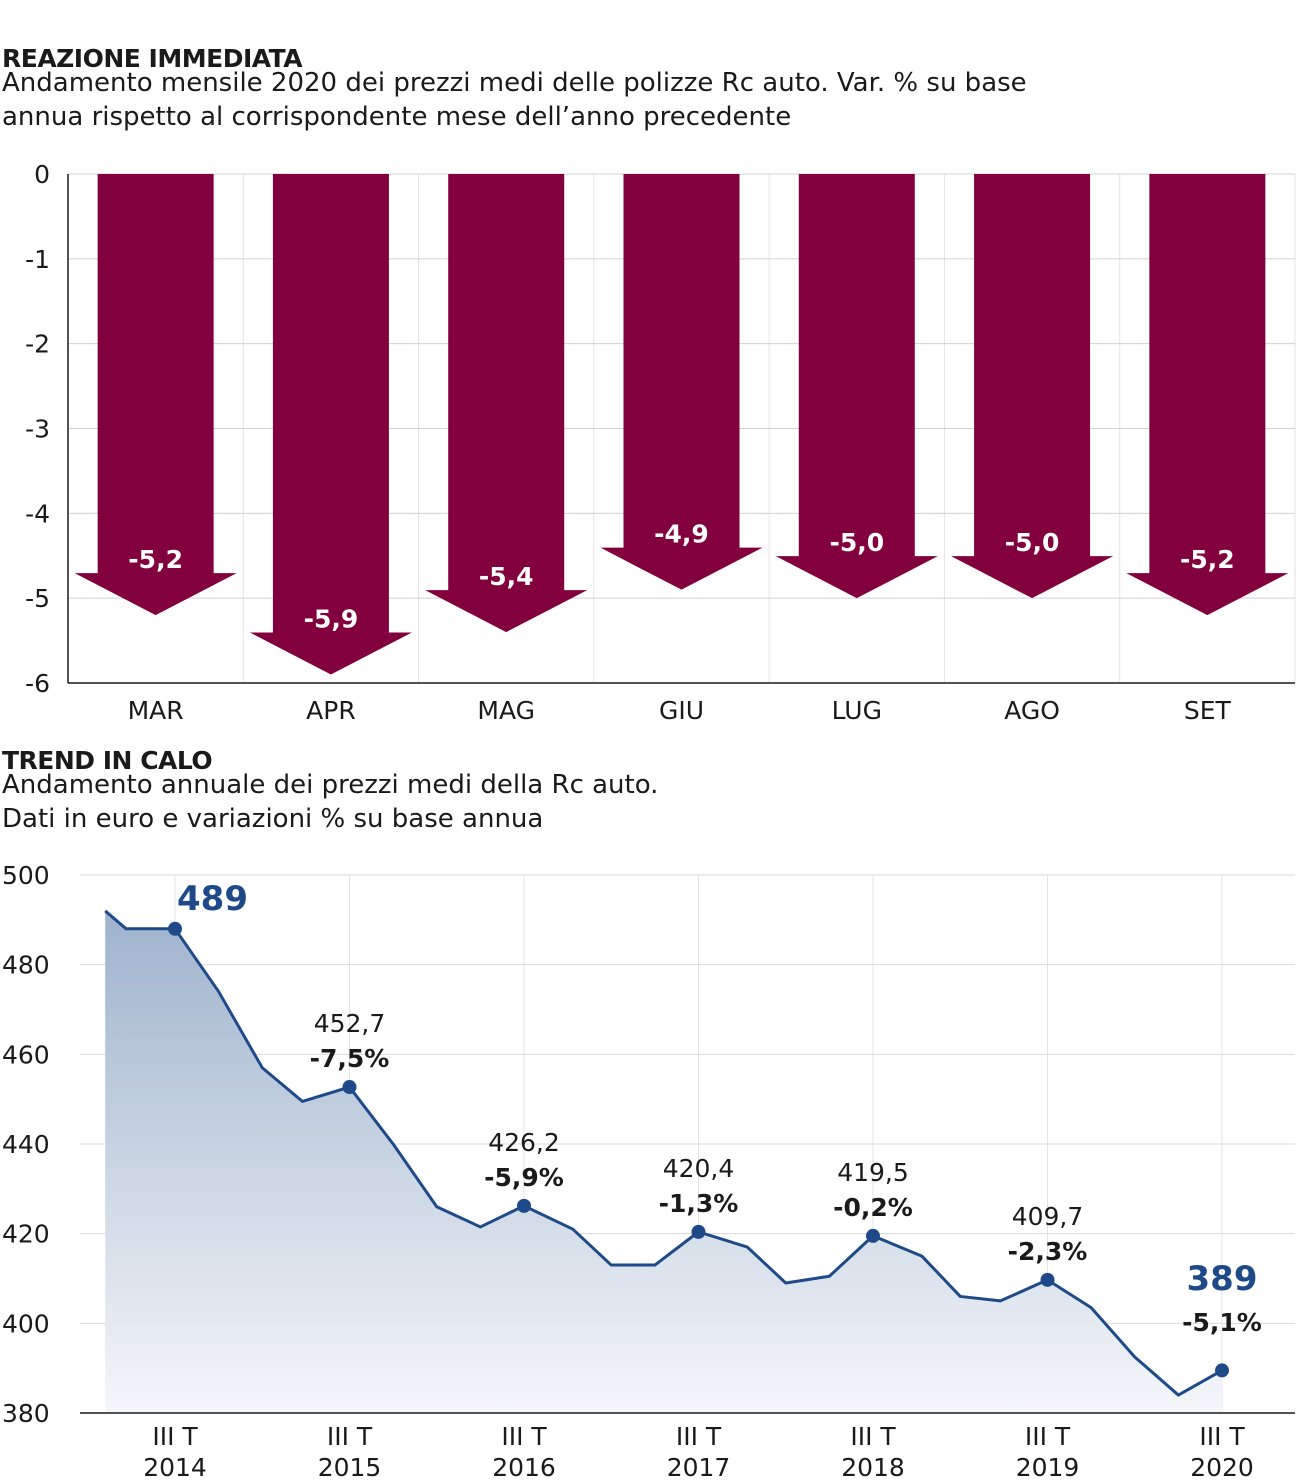 Image resolution: width=1299 pixels, height=1482 pixels. I want to click on bar-x-tick-label: GIU, so click(681, 708).